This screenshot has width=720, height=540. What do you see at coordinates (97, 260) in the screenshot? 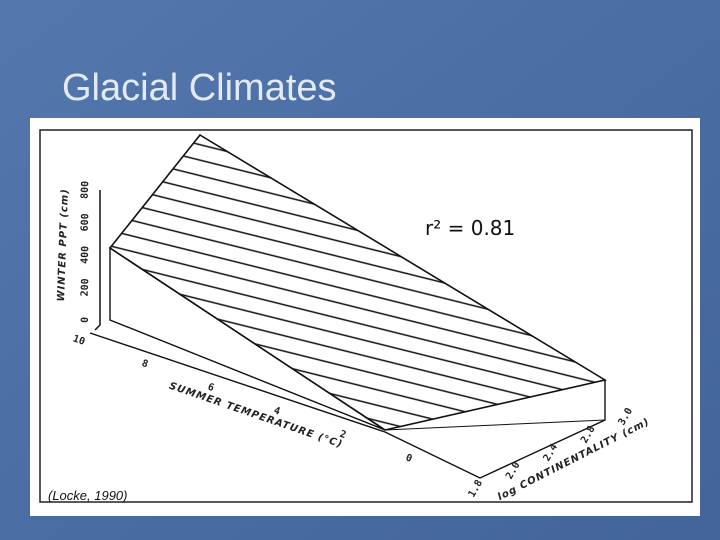
I see `y-axis-line` at bounding box center [97, 260].